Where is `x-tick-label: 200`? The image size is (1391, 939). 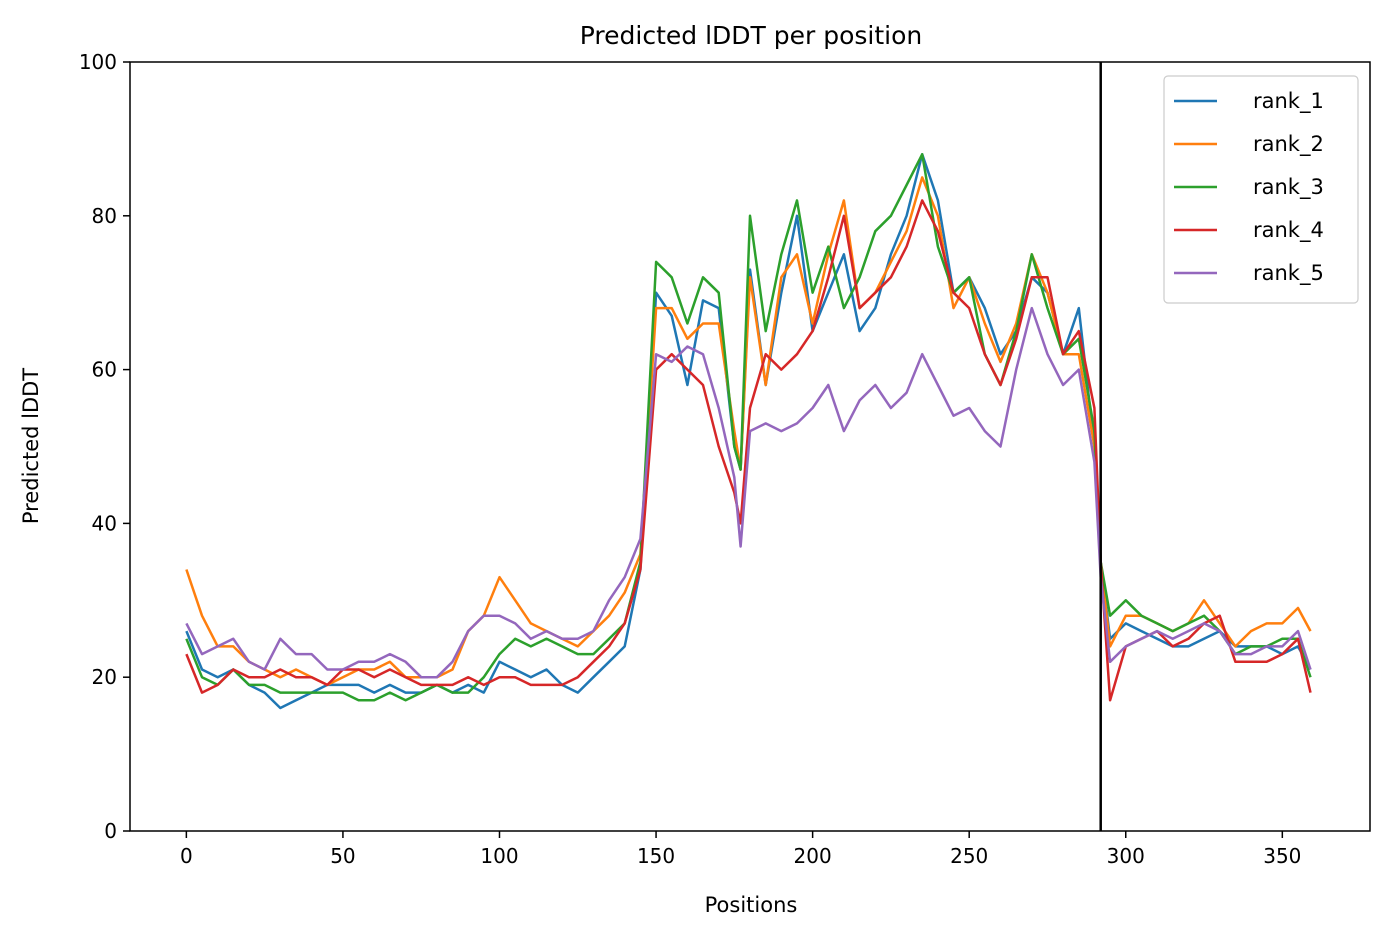
x-tick-label: 200 is located at coordinates (813, 856).